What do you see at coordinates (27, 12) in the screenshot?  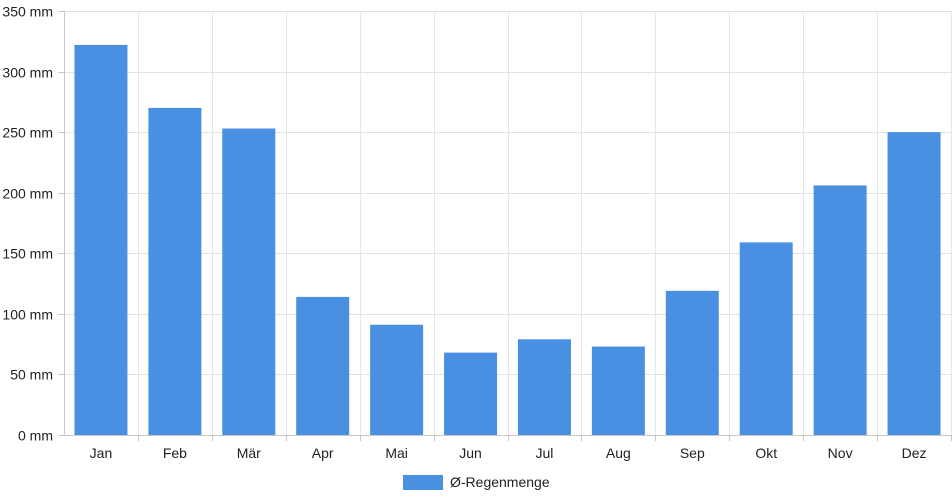 I see `y-tick-label: 350 mm` at bounding box center [27, 12].